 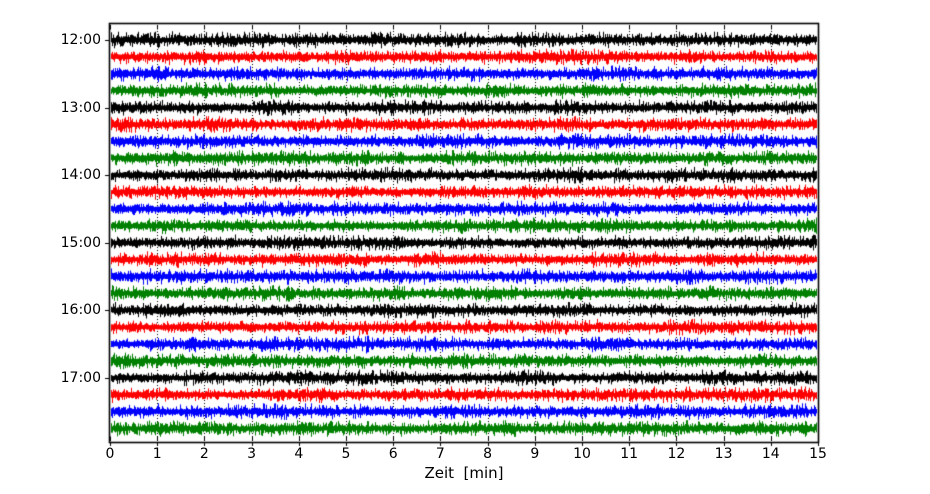 What do you see at coordinates (80, 377) in the screenshot?
I see `y-tick-label: 17:00` at bounding box center [80, 377].